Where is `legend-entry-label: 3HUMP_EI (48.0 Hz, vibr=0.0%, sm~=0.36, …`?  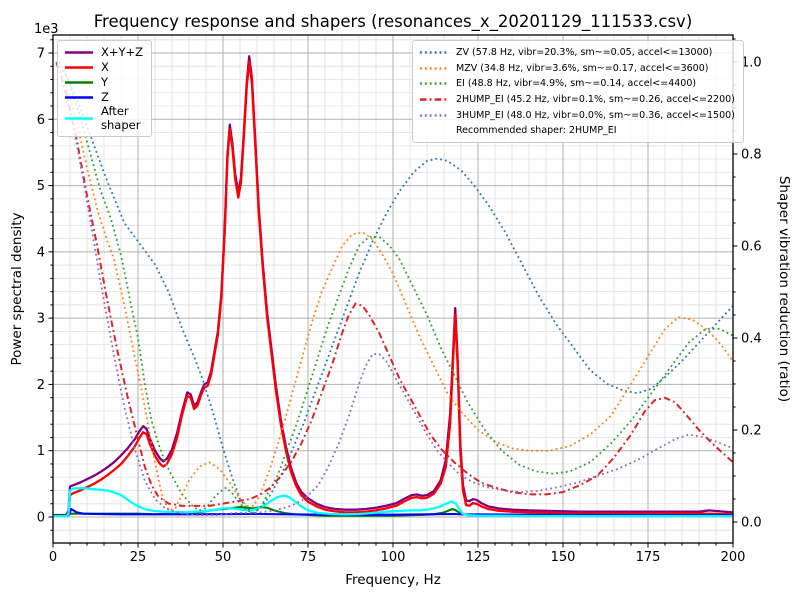 legend-entry-label: 3HUMP_EI (48.0 Hz, vibr=0.0%, sm~=0.36, … is located at coordinates (595, 115).